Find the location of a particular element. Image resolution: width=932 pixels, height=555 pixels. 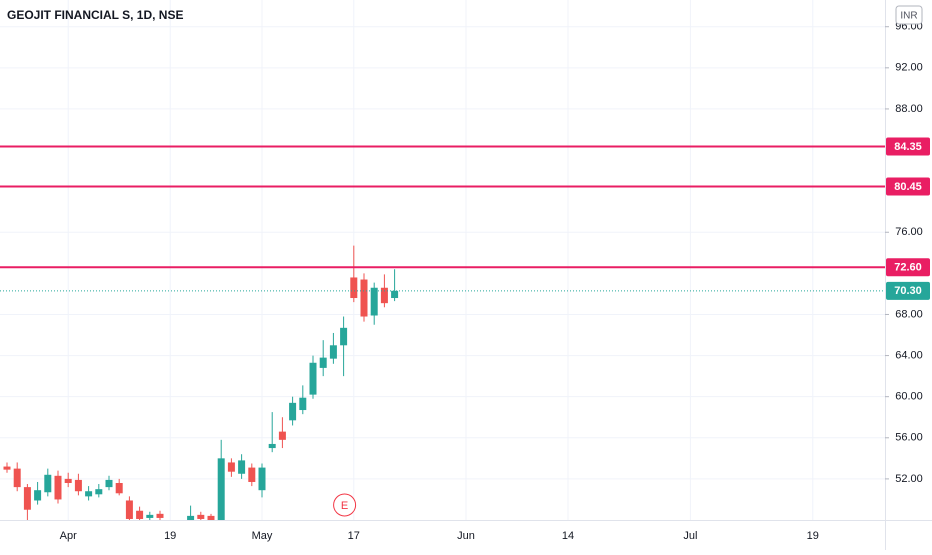

earnings-marker is located at coordinates (345, 505).